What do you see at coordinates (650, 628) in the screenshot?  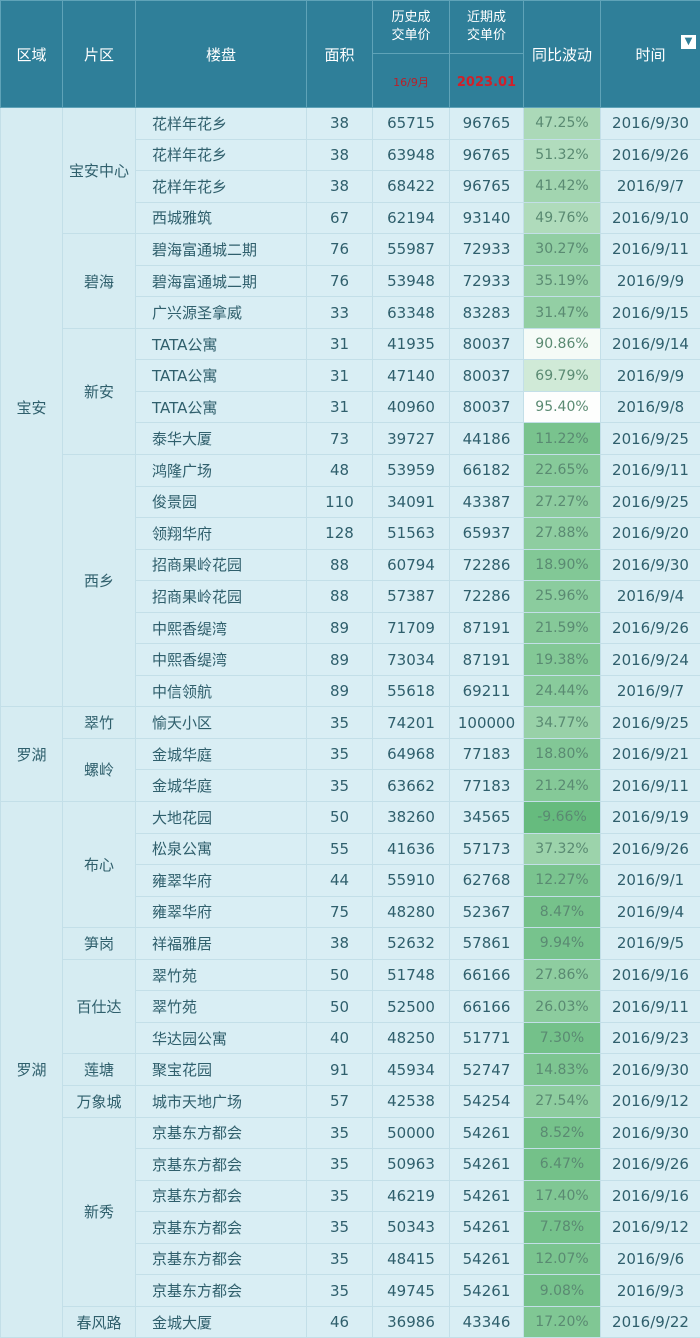 I see `time-cell: 2016/9/26` at bounding box center [650, 628].